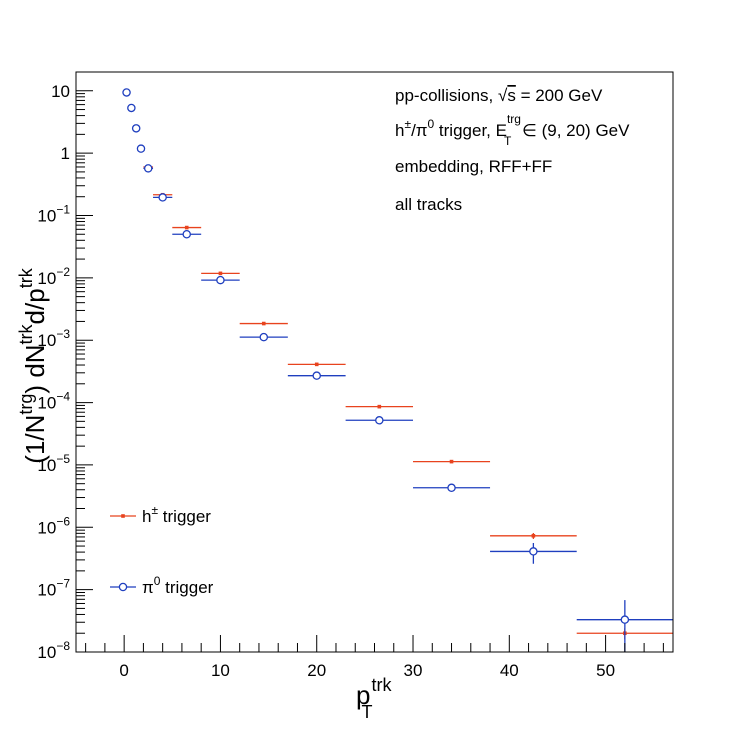 This screenshot has height=729, width=748. I want to click on y-axis-title: (1/Ntrg) dNtrkd/ptrk, so click(33, 365).